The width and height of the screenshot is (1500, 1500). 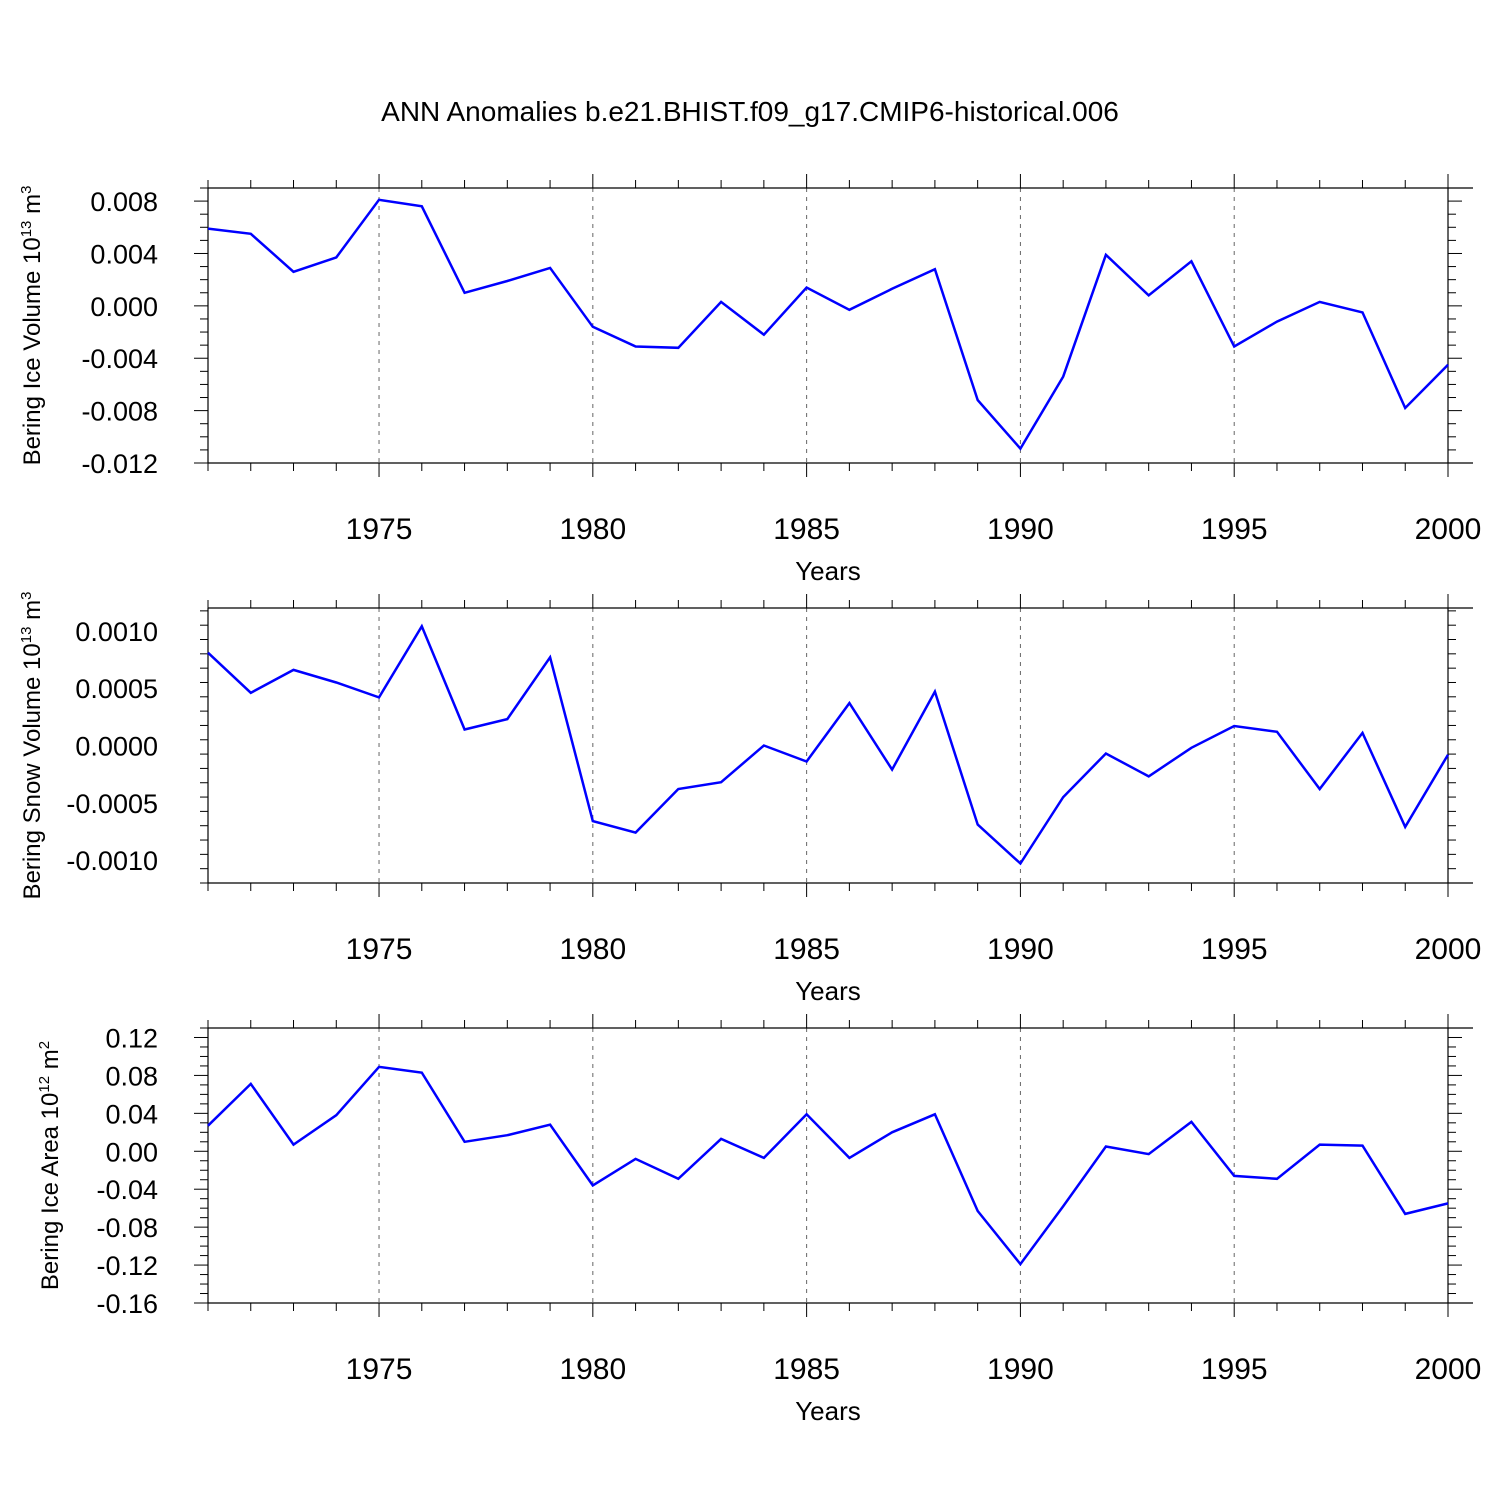 I want to click on y-axis-label: Bering Snow Volume 1013 m3, so click(x=32, y=746).